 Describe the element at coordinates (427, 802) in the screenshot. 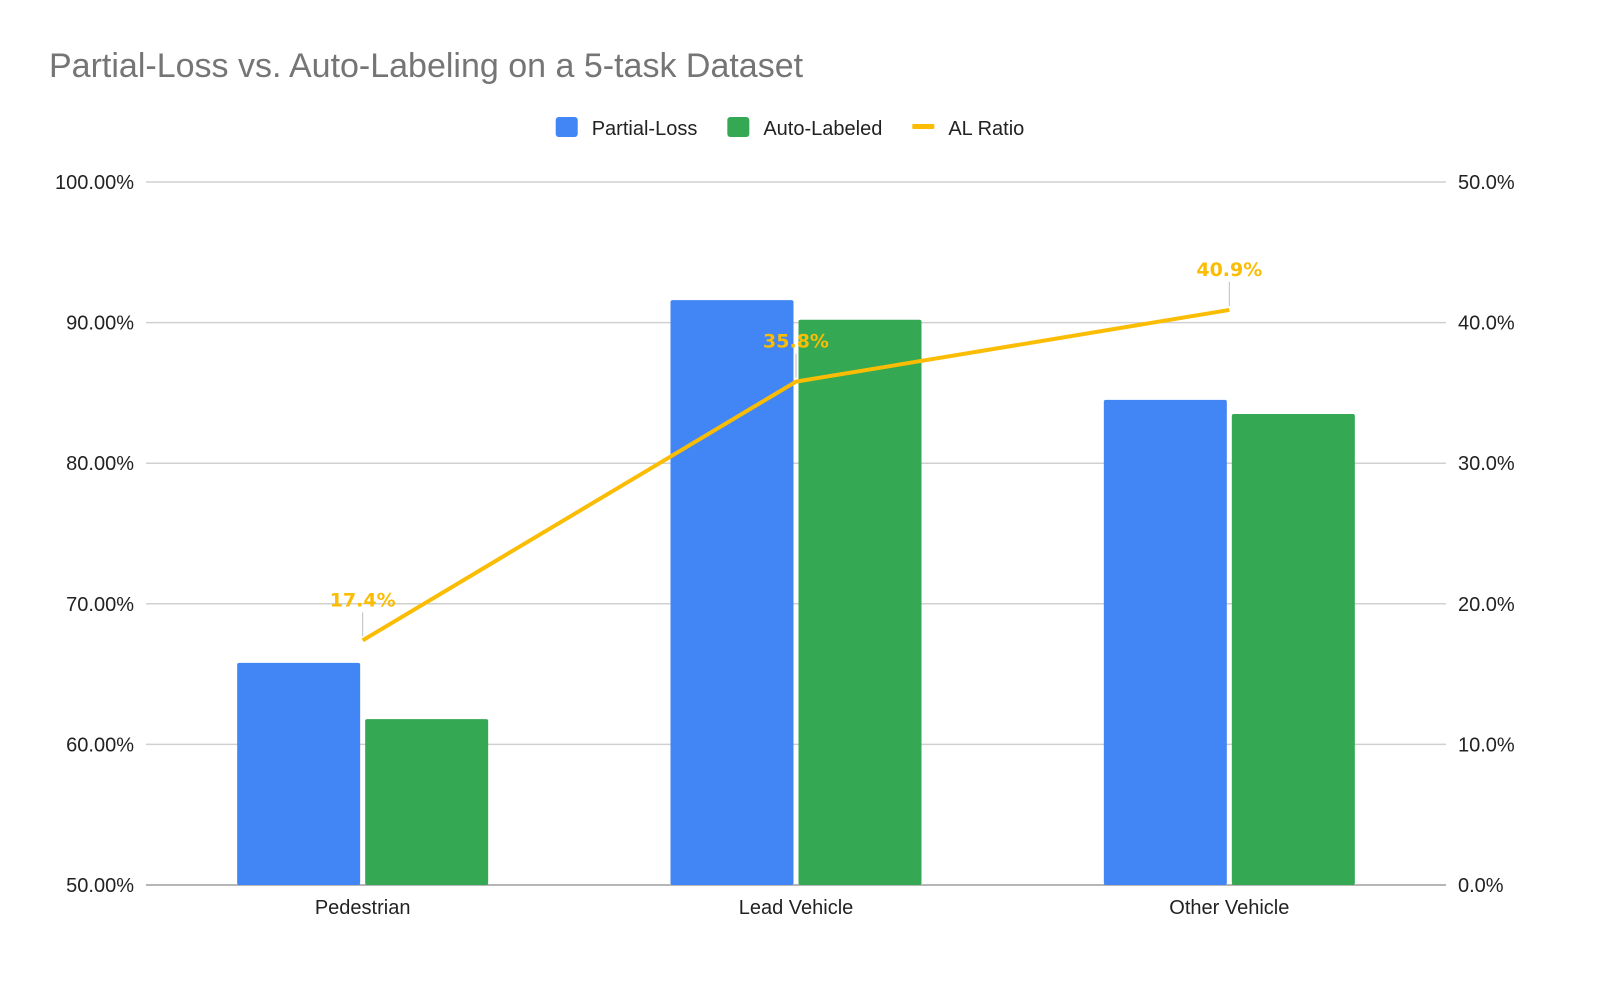

I see `bar-auto-labeled-pedestrian` at that location.